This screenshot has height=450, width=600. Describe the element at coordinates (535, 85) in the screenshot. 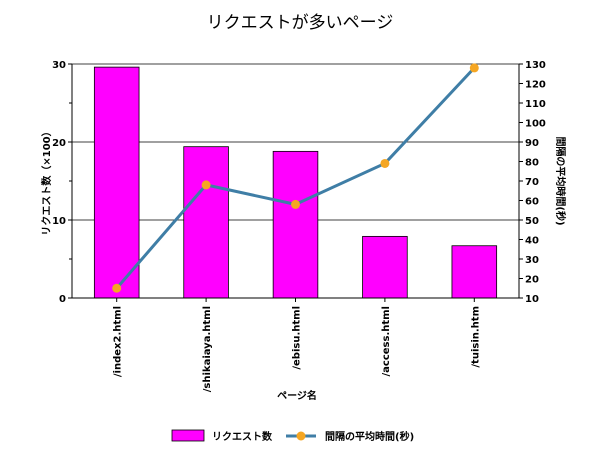

I see `y-right-tick-label: 120` at that location.